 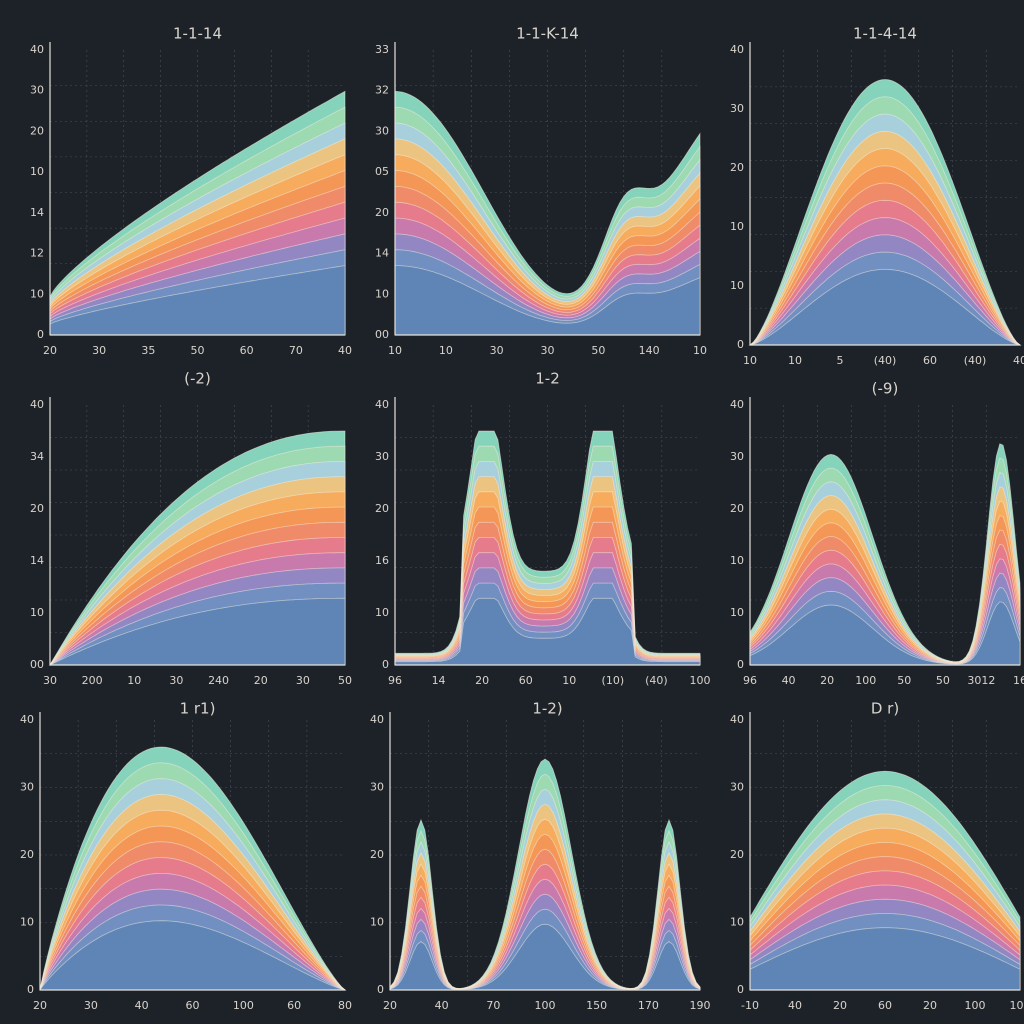 What do you see at coordinates (840, 360) in the screenshot?
I see `x-tick-label: 5` at bounding box center [840, 360].